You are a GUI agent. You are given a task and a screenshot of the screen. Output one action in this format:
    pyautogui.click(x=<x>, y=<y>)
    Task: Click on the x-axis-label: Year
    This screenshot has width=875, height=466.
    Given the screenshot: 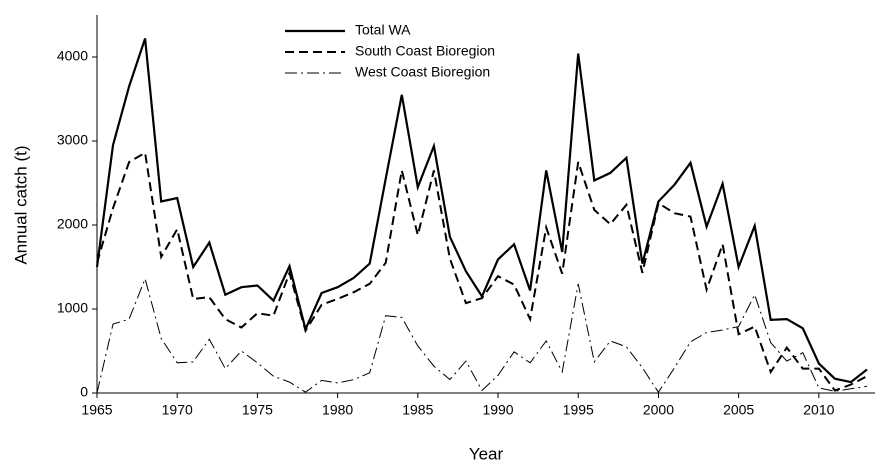 What is the action you would take?
    pyautogui.click(x=486, y=453)
    